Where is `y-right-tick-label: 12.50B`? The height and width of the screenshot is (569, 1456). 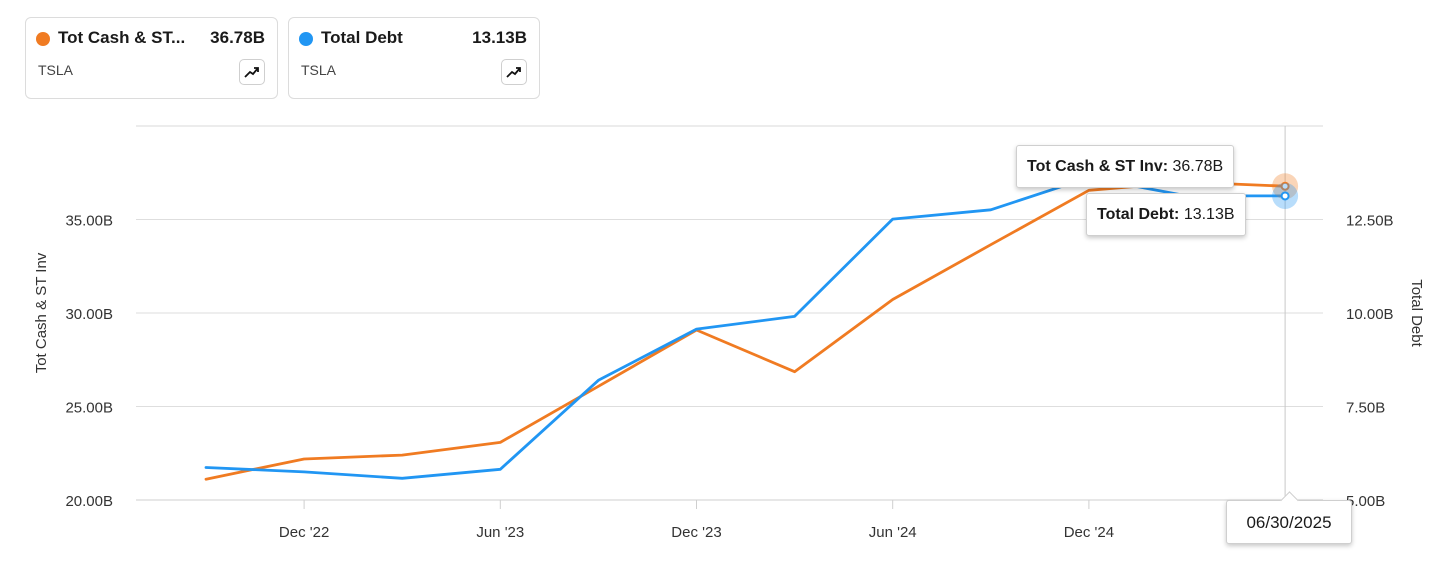
y-right-tick-label: 12.50B is located at coordinates (1370, 221).